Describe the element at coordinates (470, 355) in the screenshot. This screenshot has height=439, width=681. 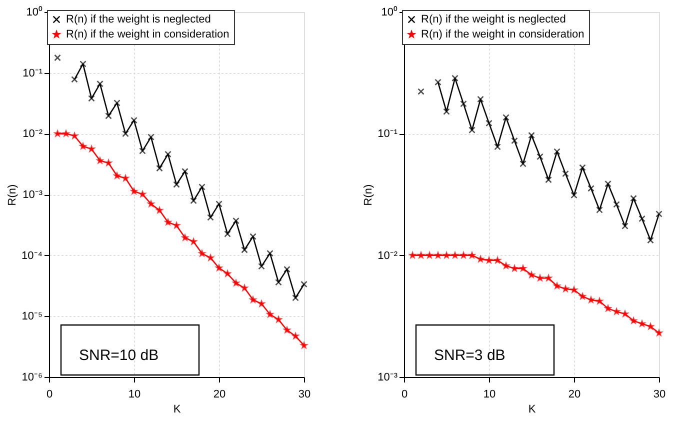
I see `annotation: SNR=3 dB` at that location.